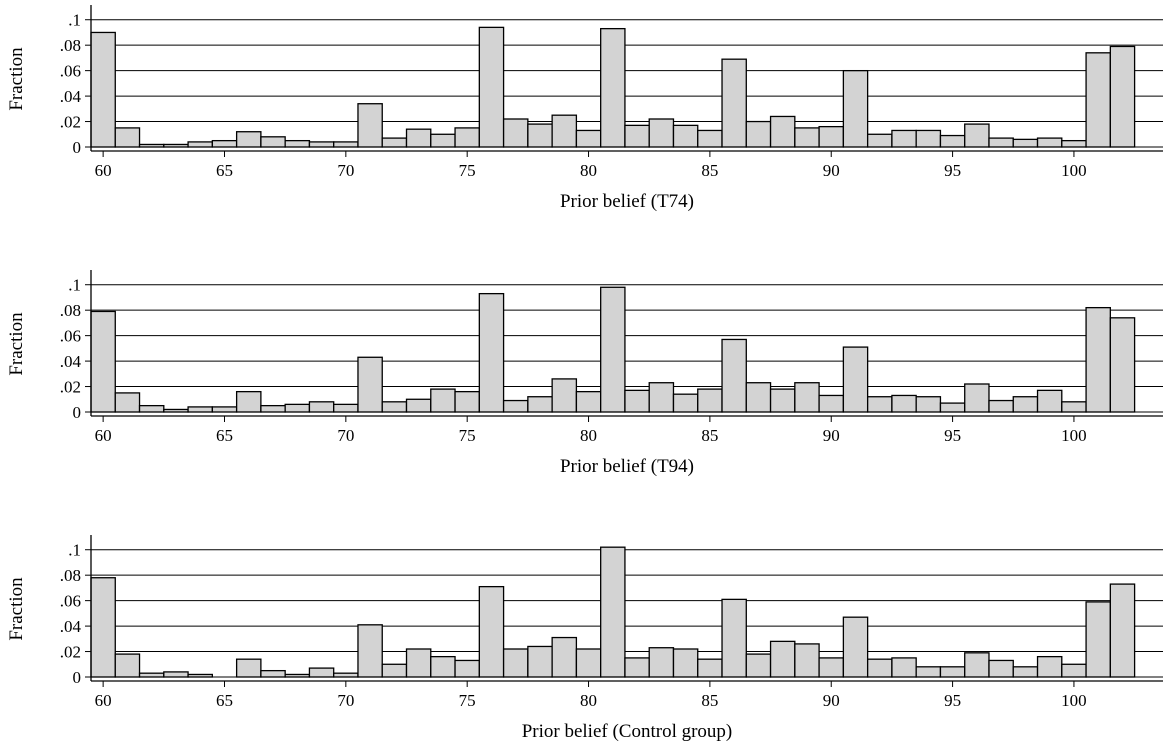 The width and height of the screenshot is (1163, 749). Describe the element at coordinates (70, 601) in the screenshot. I see `y-tick-label: .06` at that location.